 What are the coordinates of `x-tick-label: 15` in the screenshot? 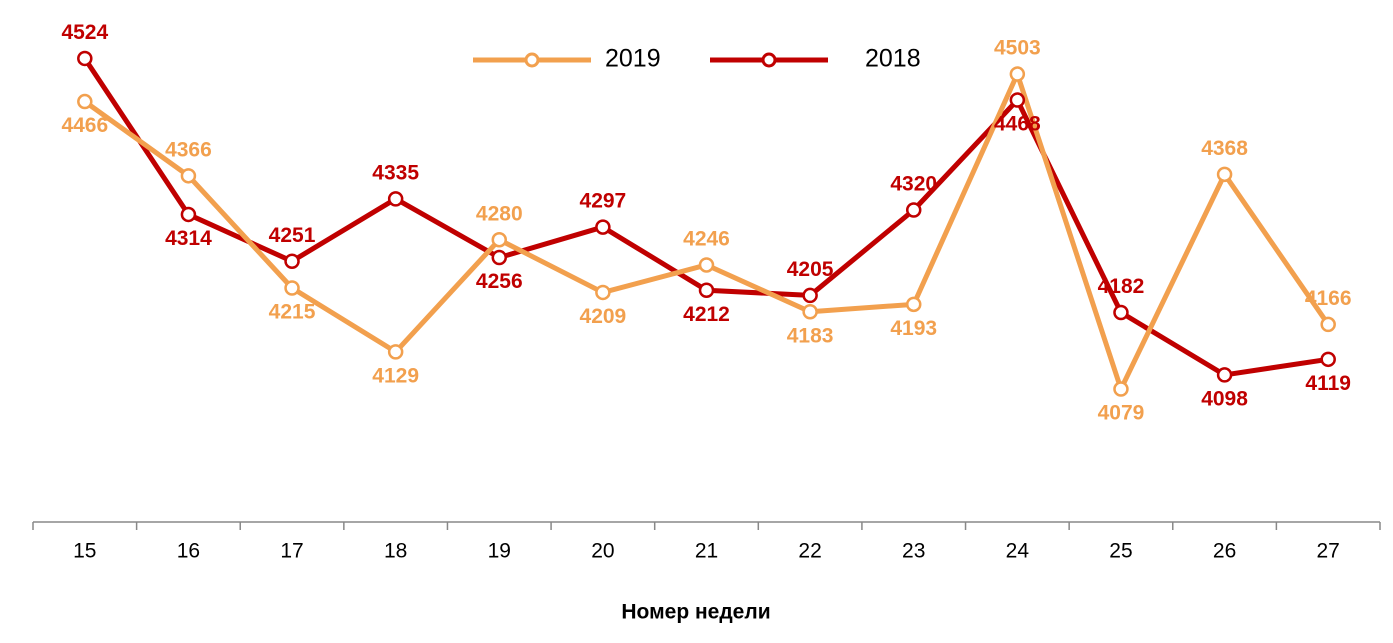 It's located at (84, 551).